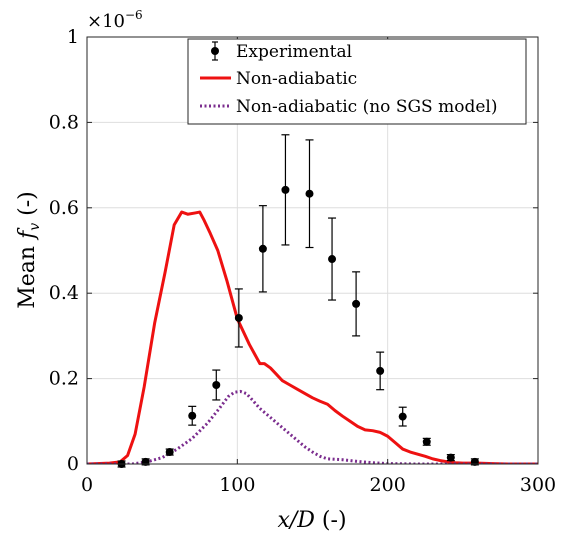 Image resolution: width=561 pixels, height=537 pixels. I want to click on y-tick-label: 0.6, so click(64, 208).